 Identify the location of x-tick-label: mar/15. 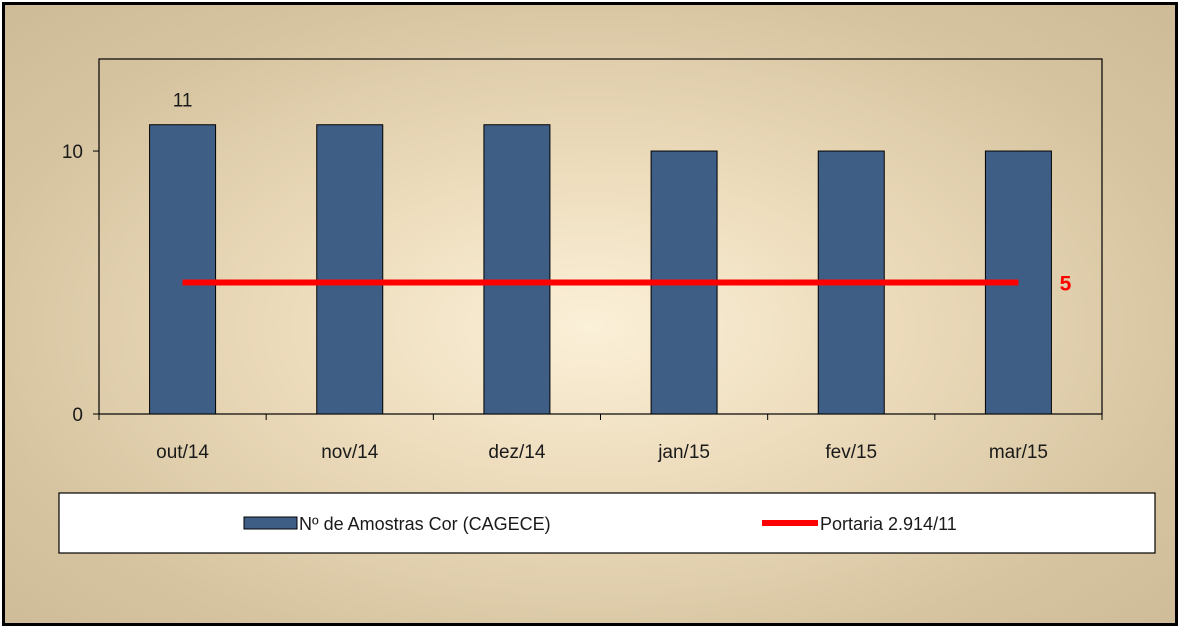
(1018, 452).